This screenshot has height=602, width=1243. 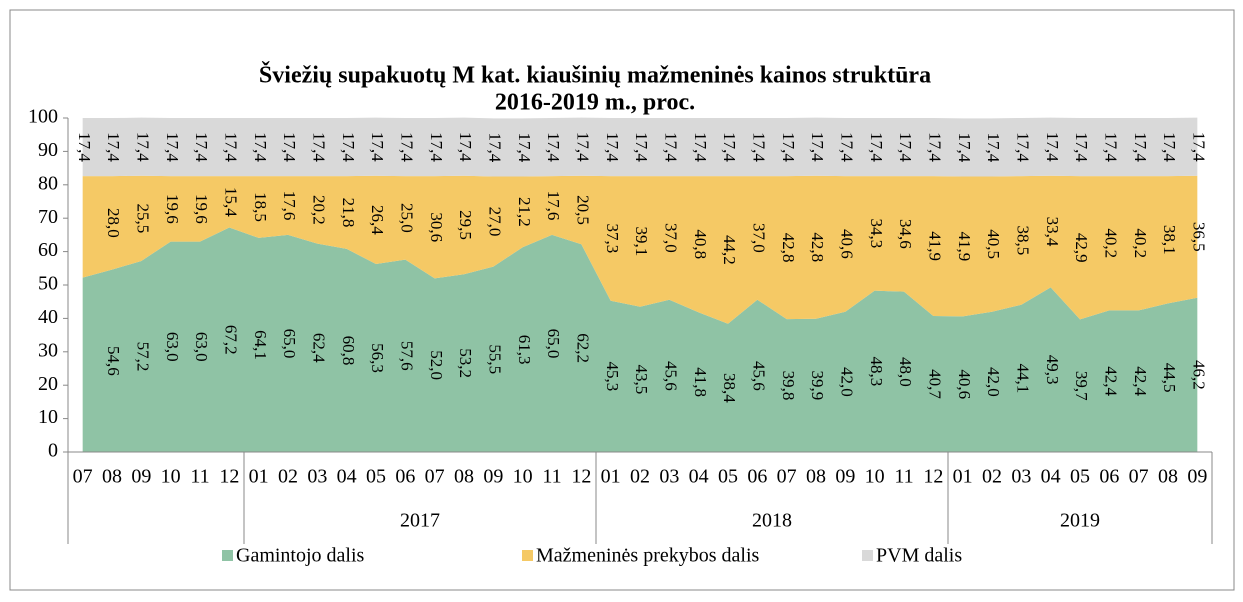 What do you see at coordinates (647, 556) in the screenshot?
I see `legend-label: Mažmeninės prekybos dalis` at bounding box center [647, 556].